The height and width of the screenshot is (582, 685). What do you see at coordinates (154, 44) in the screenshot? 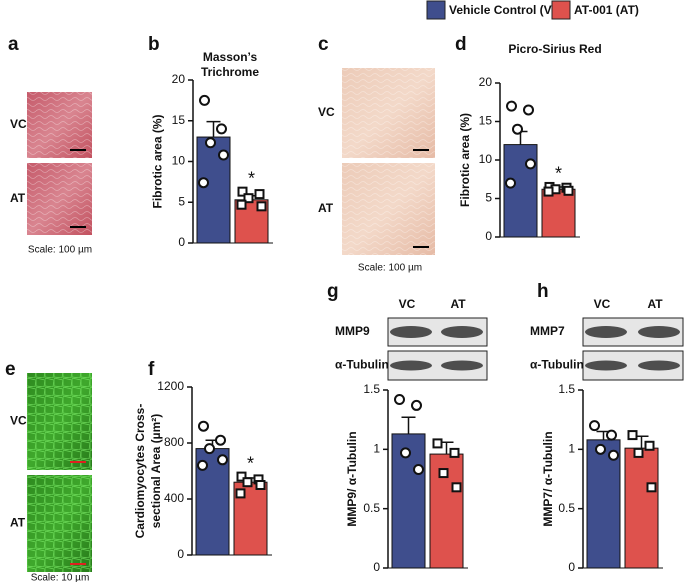
I see `panel-letter: b` at bounding box center [154, 44].